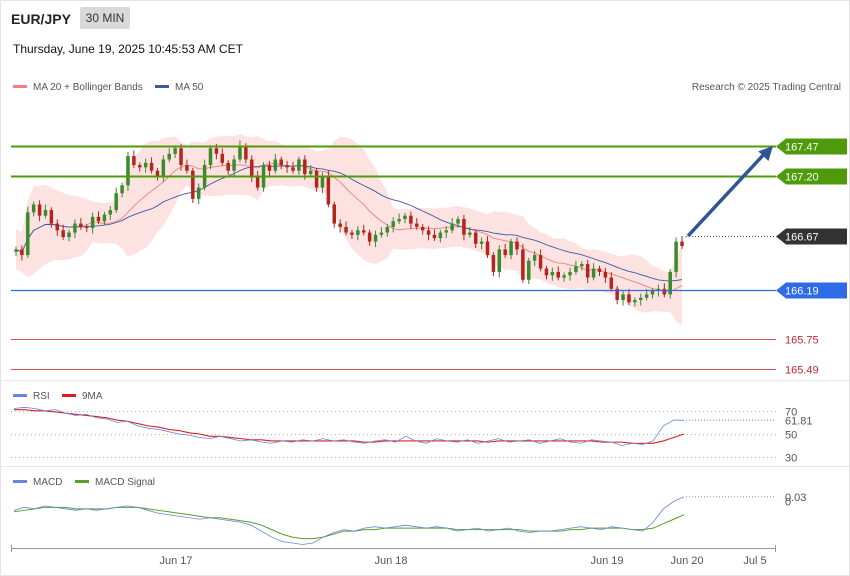 This screenshot has width=850, height=576. I want to click on rsi-tick-label: 70, so click(791, 413).